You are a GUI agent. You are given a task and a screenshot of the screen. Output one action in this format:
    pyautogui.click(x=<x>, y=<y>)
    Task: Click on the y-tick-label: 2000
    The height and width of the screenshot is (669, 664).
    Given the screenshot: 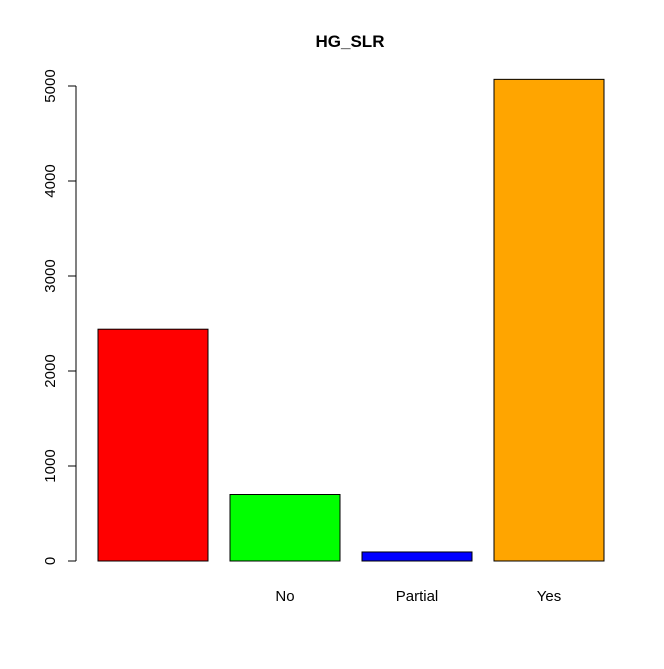 What is the action you would take?
    pyautogui.click(x=50, y=370)
    